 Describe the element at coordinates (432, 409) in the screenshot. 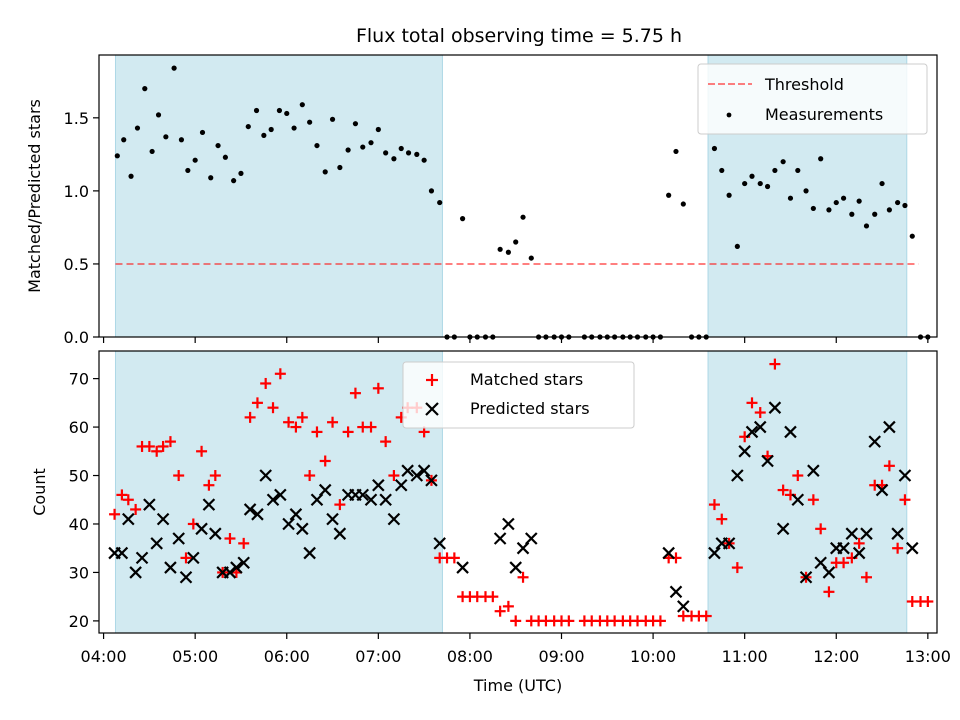

I see `legend-predicted-swatch` at that location.